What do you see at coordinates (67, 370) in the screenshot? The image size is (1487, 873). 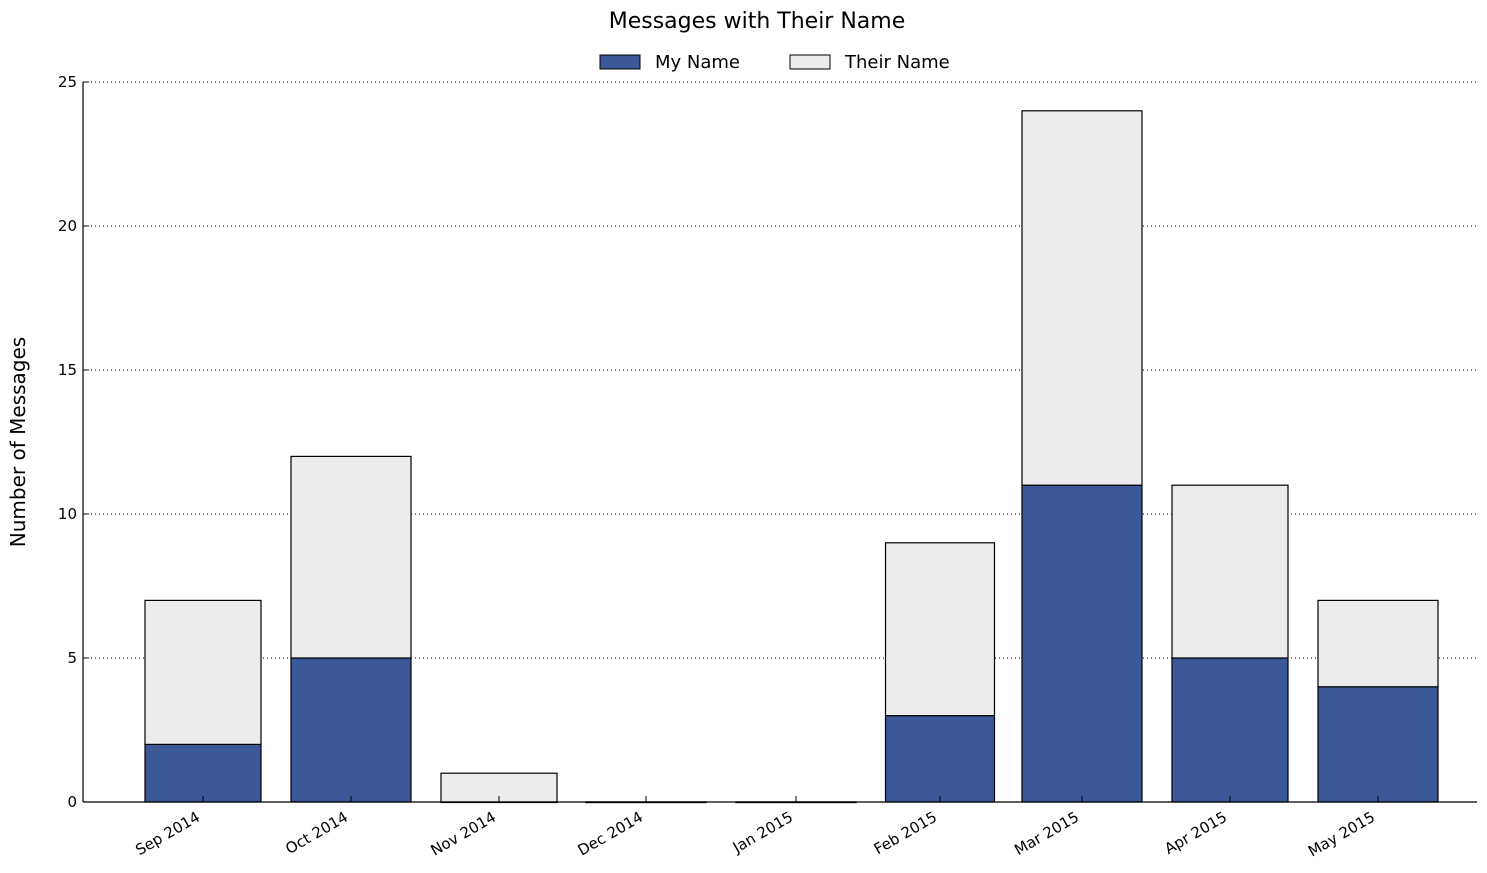 I see `y-tick-label: 15` at bounding box center [67, 370].